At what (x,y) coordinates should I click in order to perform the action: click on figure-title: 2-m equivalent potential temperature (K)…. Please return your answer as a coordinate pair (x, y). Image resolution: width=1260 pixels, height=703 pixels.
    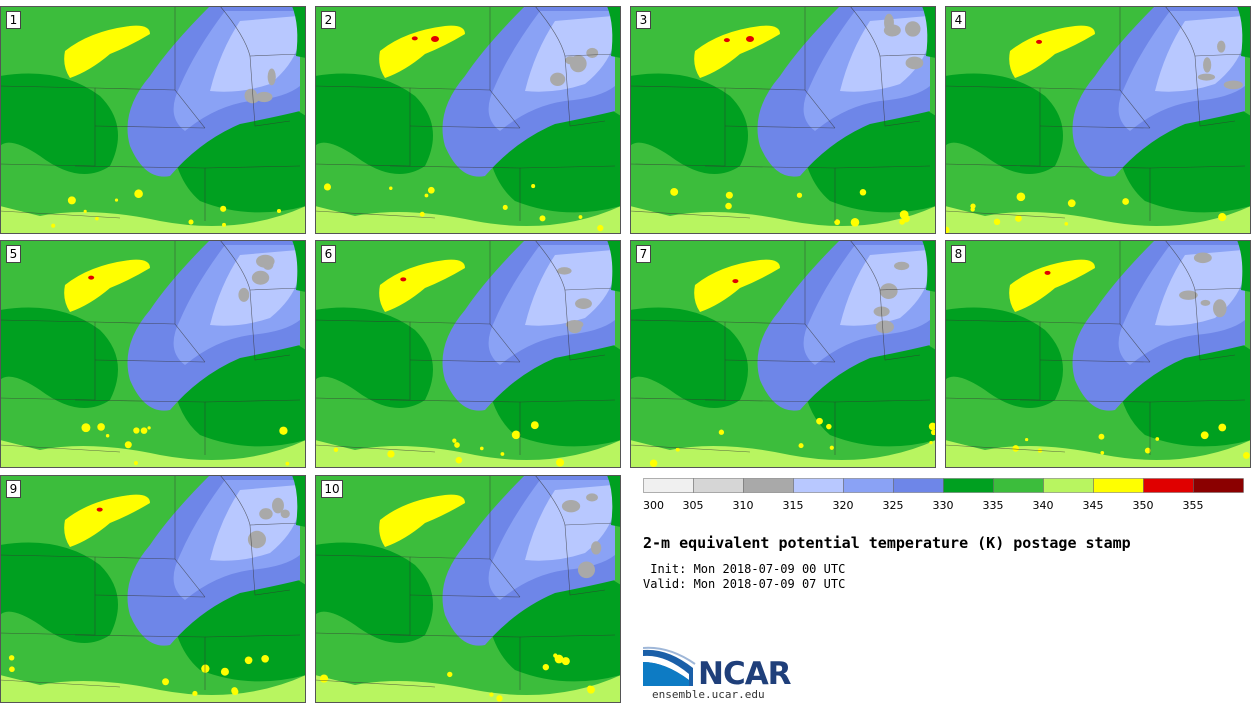
    Looking at the image, I should click on (887, 543).